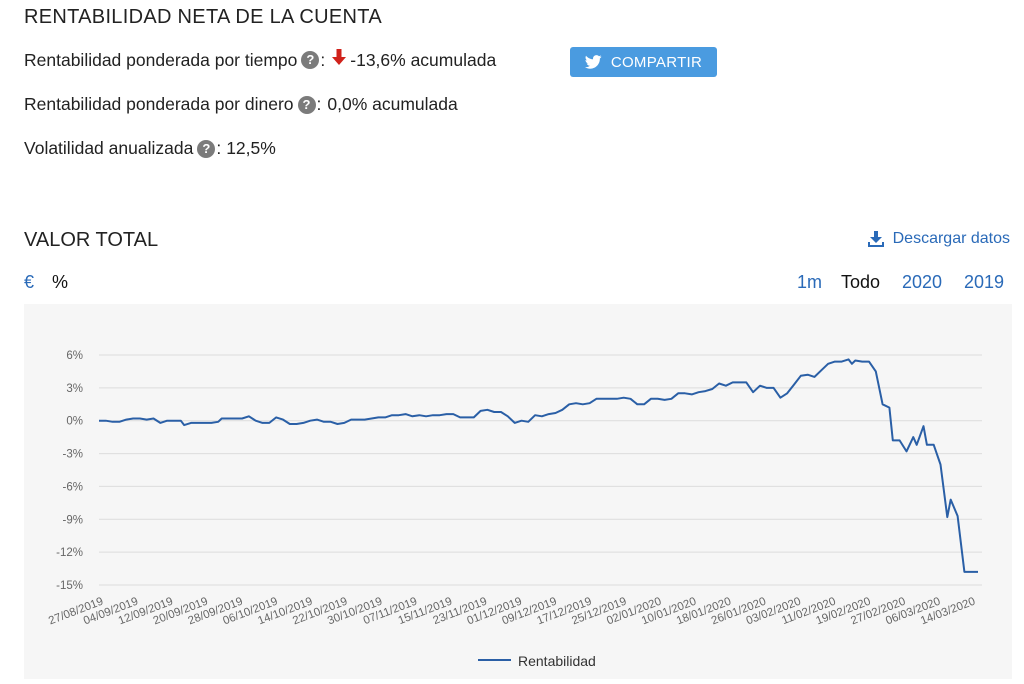 The width and height of the screenshot is (1024, 684). What do you see at coordinates (339, 60) in the screenshot?
I see `arrow-down-icon` at bounding box center [339, 60].